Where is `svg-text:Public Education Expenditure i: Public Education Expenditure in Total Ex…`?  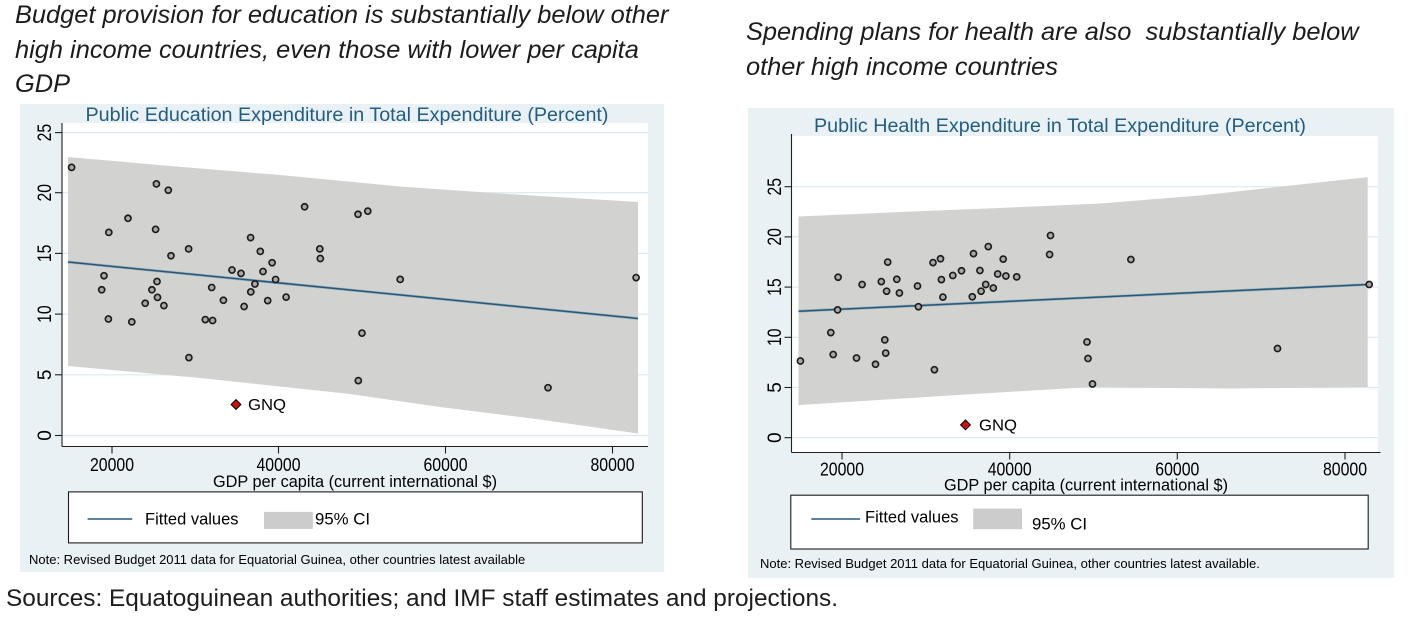 svg-text:Public Education Expenditure i: Public Education Expenditure in Total Ex… is located at coordinates (347, 115).